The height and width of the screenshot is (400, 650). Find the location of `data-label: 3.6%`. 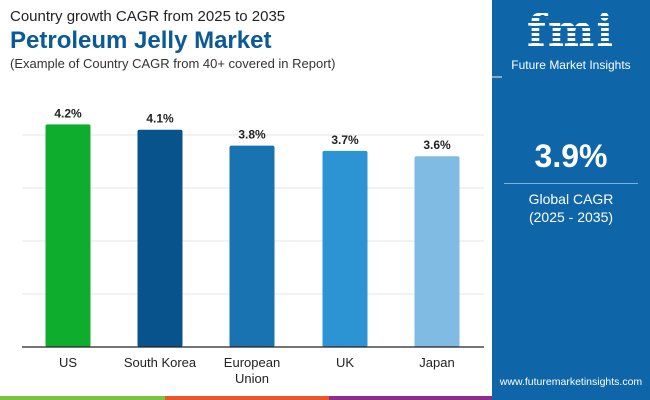

data-label: 3.6% is located at coordinates (437, 145).